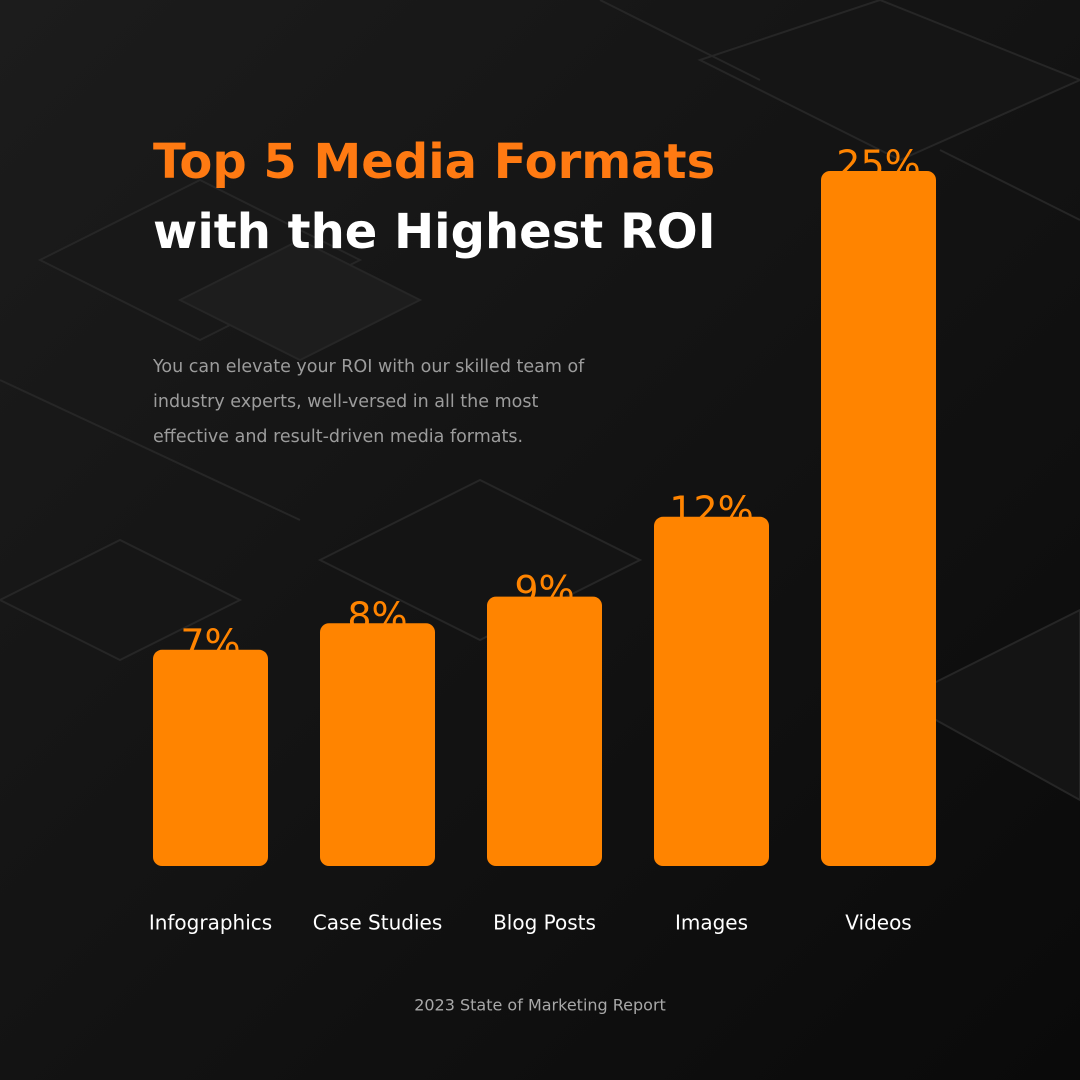 This screenshot has height=1080, width=1080. I want to click on value-label: 9%, so click(544, 590).